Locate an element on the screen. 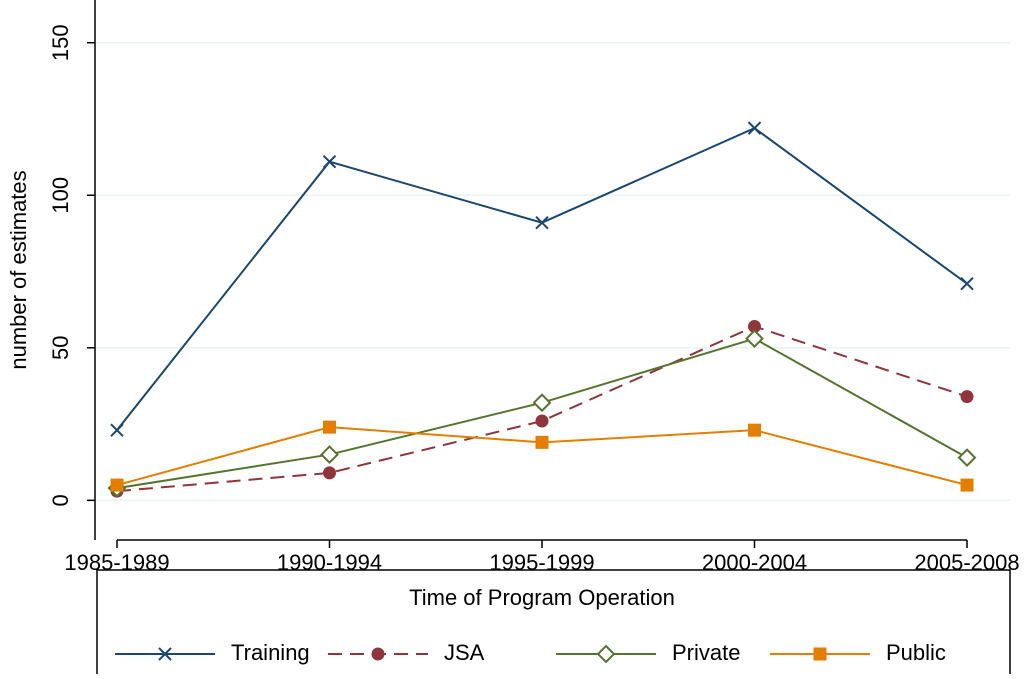 This screenshot has height=679, width=1031. x-tick-label: 1995-1999 is located at coordinates (541, 562).